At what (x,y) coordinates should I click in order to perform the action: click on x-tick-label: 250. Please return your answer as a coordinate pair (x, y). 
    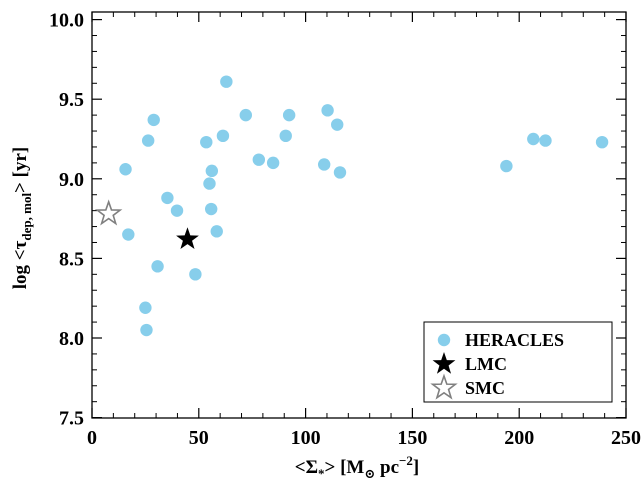
    Looking at the image, I should click on (626, 438).